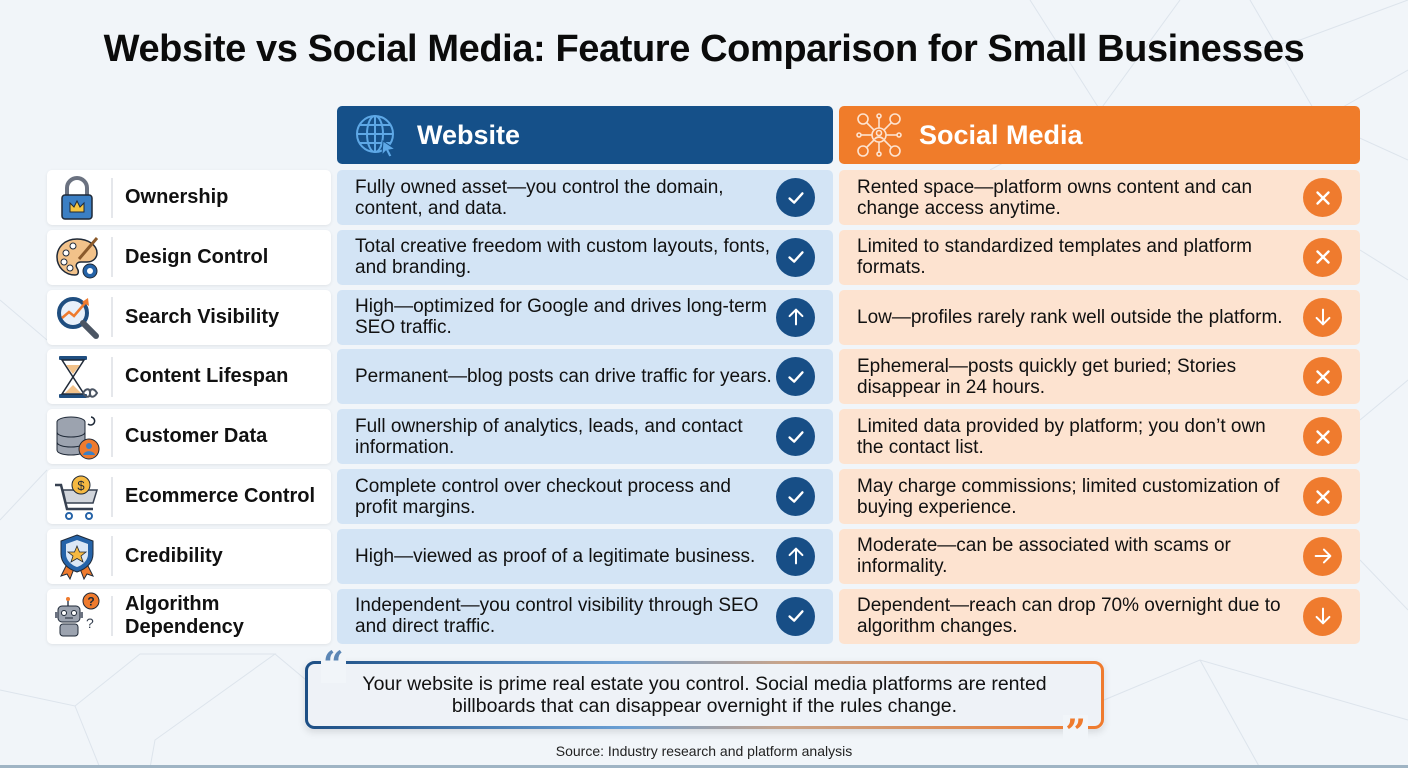  I want to click on feature-label-cell: Credibility, so click(189, 556).